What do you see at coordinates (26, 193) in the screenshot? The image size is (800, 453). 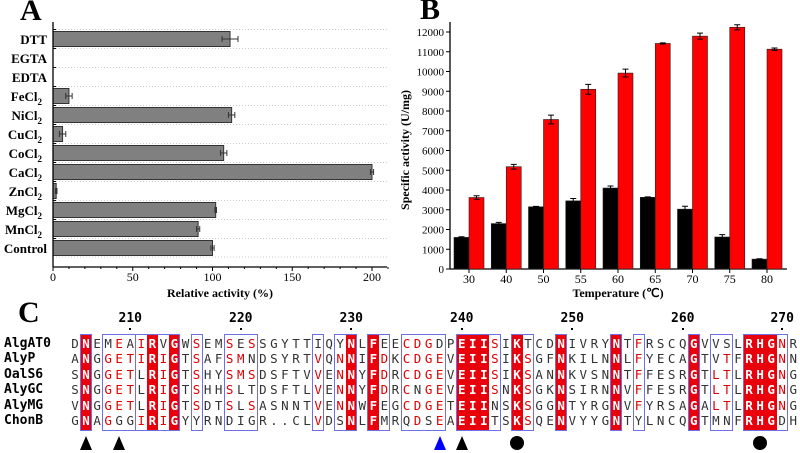 I see `category-label: ZnCl2` at bounding box center [26, 193].